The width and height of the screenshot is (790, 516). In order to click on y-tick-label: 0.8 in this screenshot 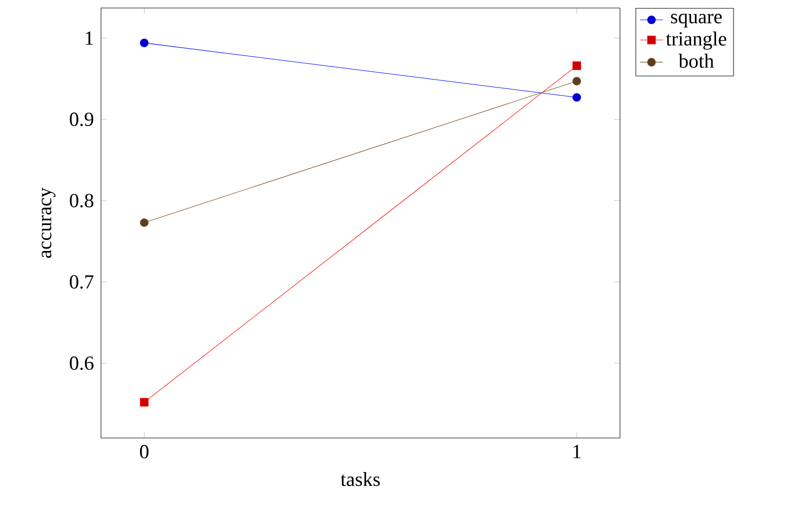, I will do `click(82, 201)`.